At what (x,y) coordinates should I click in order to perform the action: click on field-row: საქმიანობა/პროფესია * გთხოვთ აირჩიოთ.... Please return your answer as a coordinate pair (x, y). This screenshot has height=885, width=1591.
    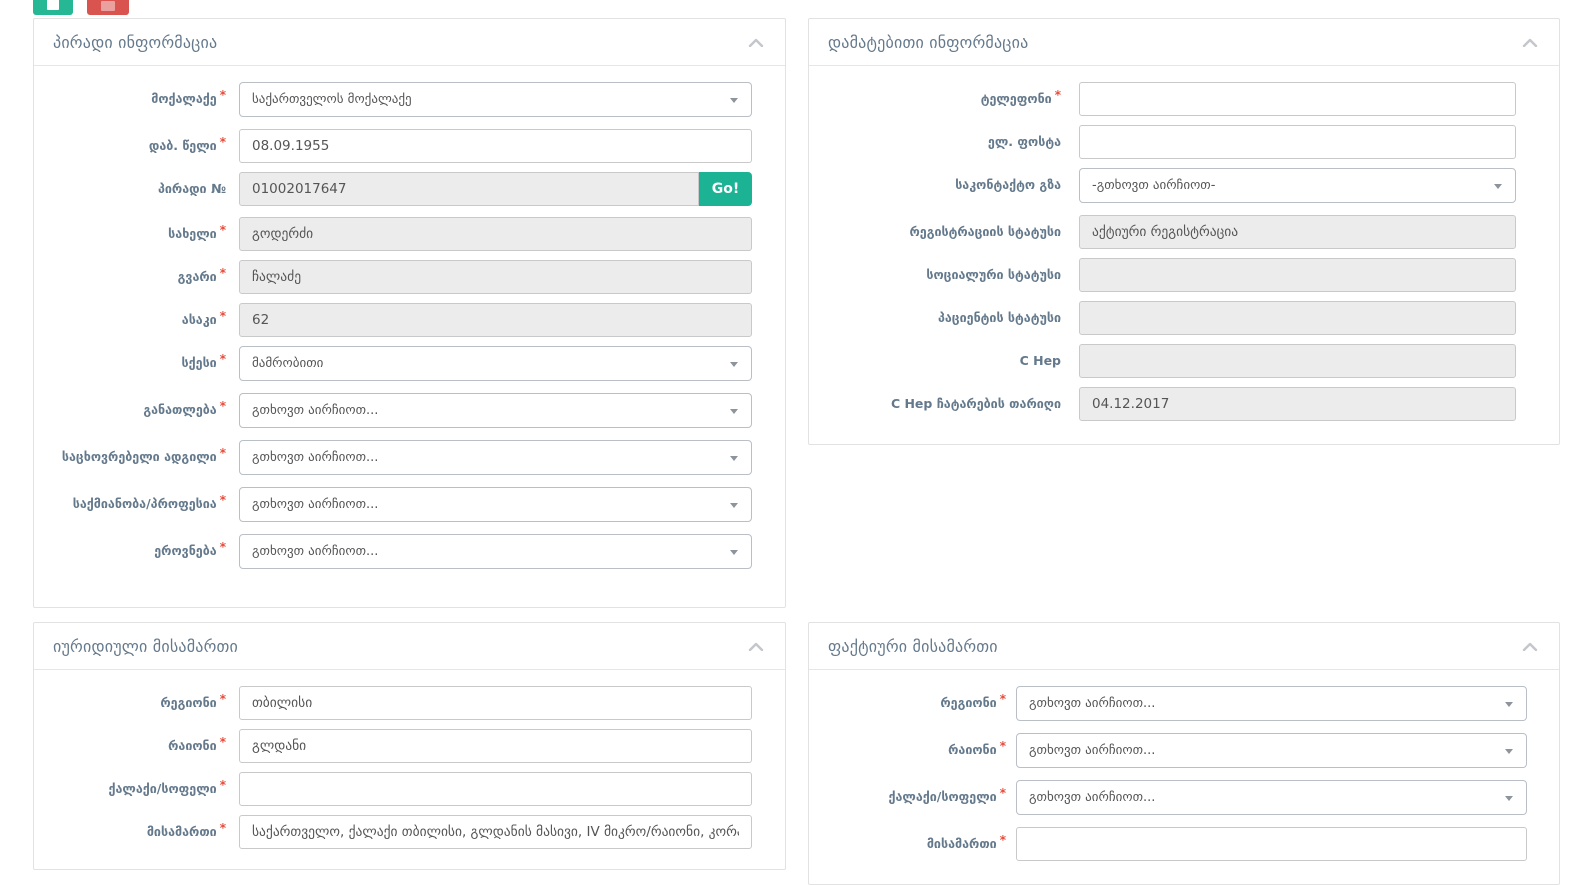
    Looking at the image, I should click on (403, 504).